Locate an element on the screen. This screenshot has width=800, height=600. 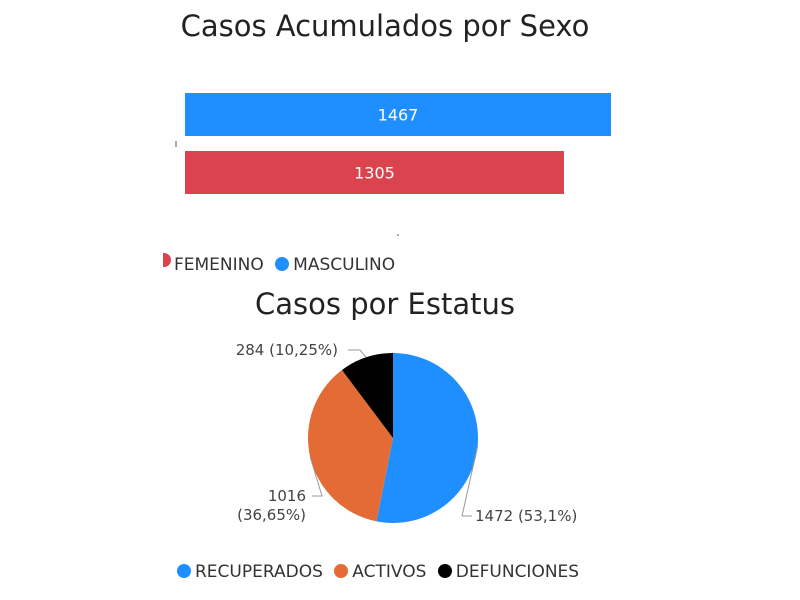
pie-slice-recuperados is located at coordinates (427, 438).